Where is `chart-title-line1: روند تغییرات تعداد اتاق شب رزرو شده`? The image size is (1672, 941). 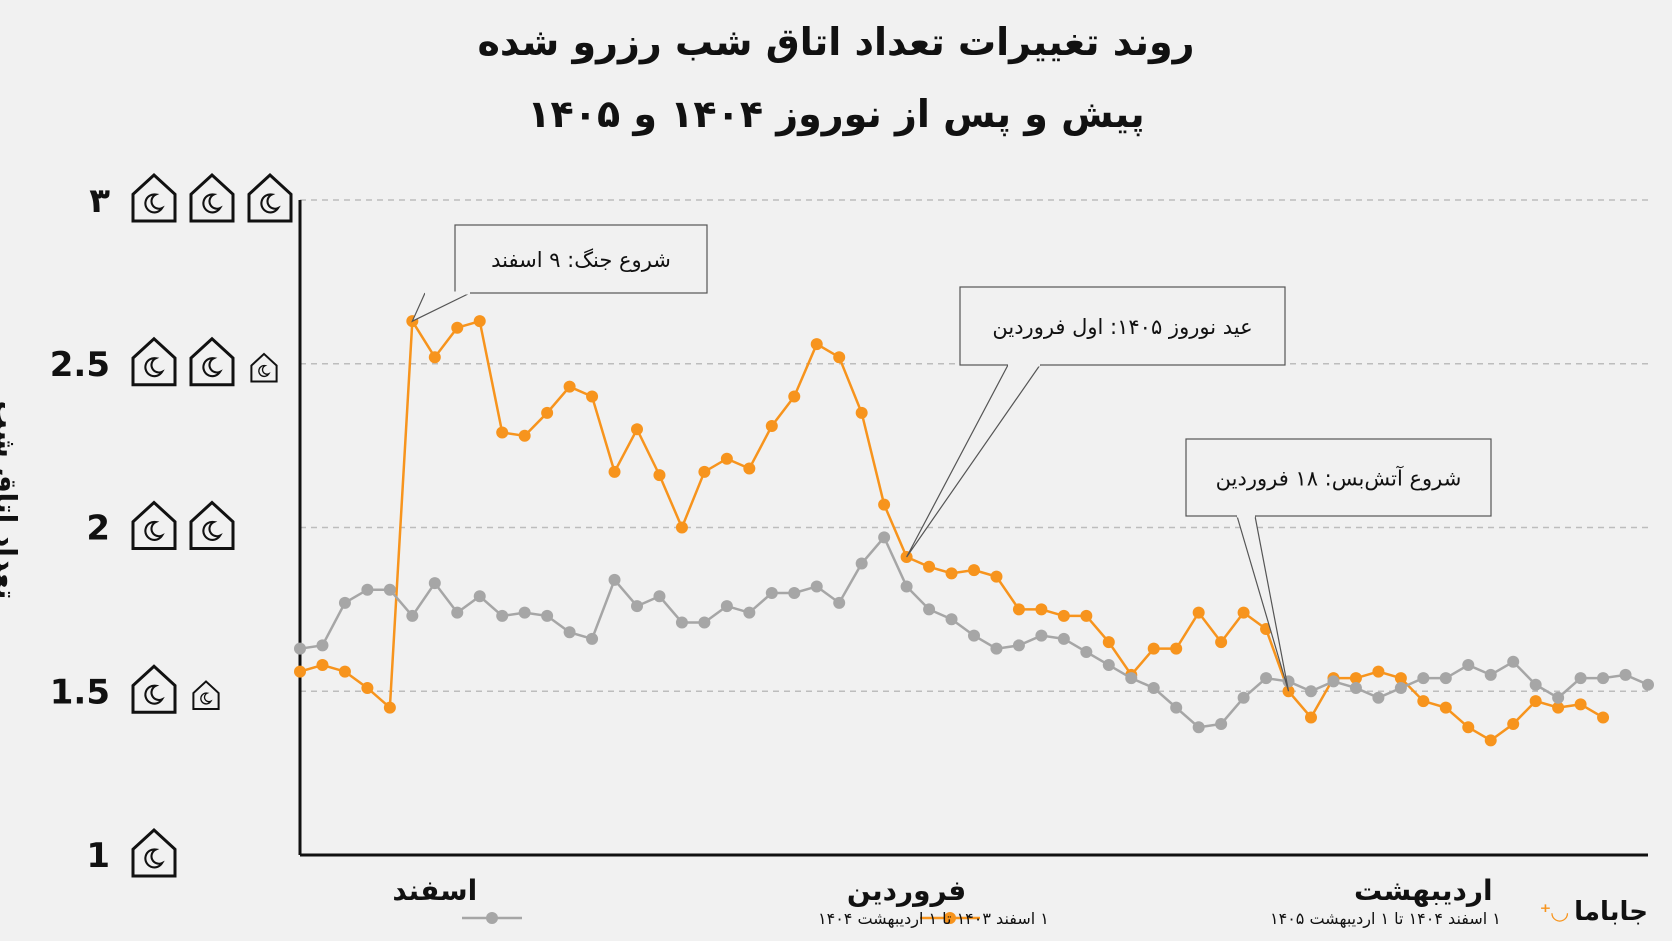 chart-title-line1: روند تغییرات تعداد اتاق شب رزرو شده is located at coordinates (836, 42).